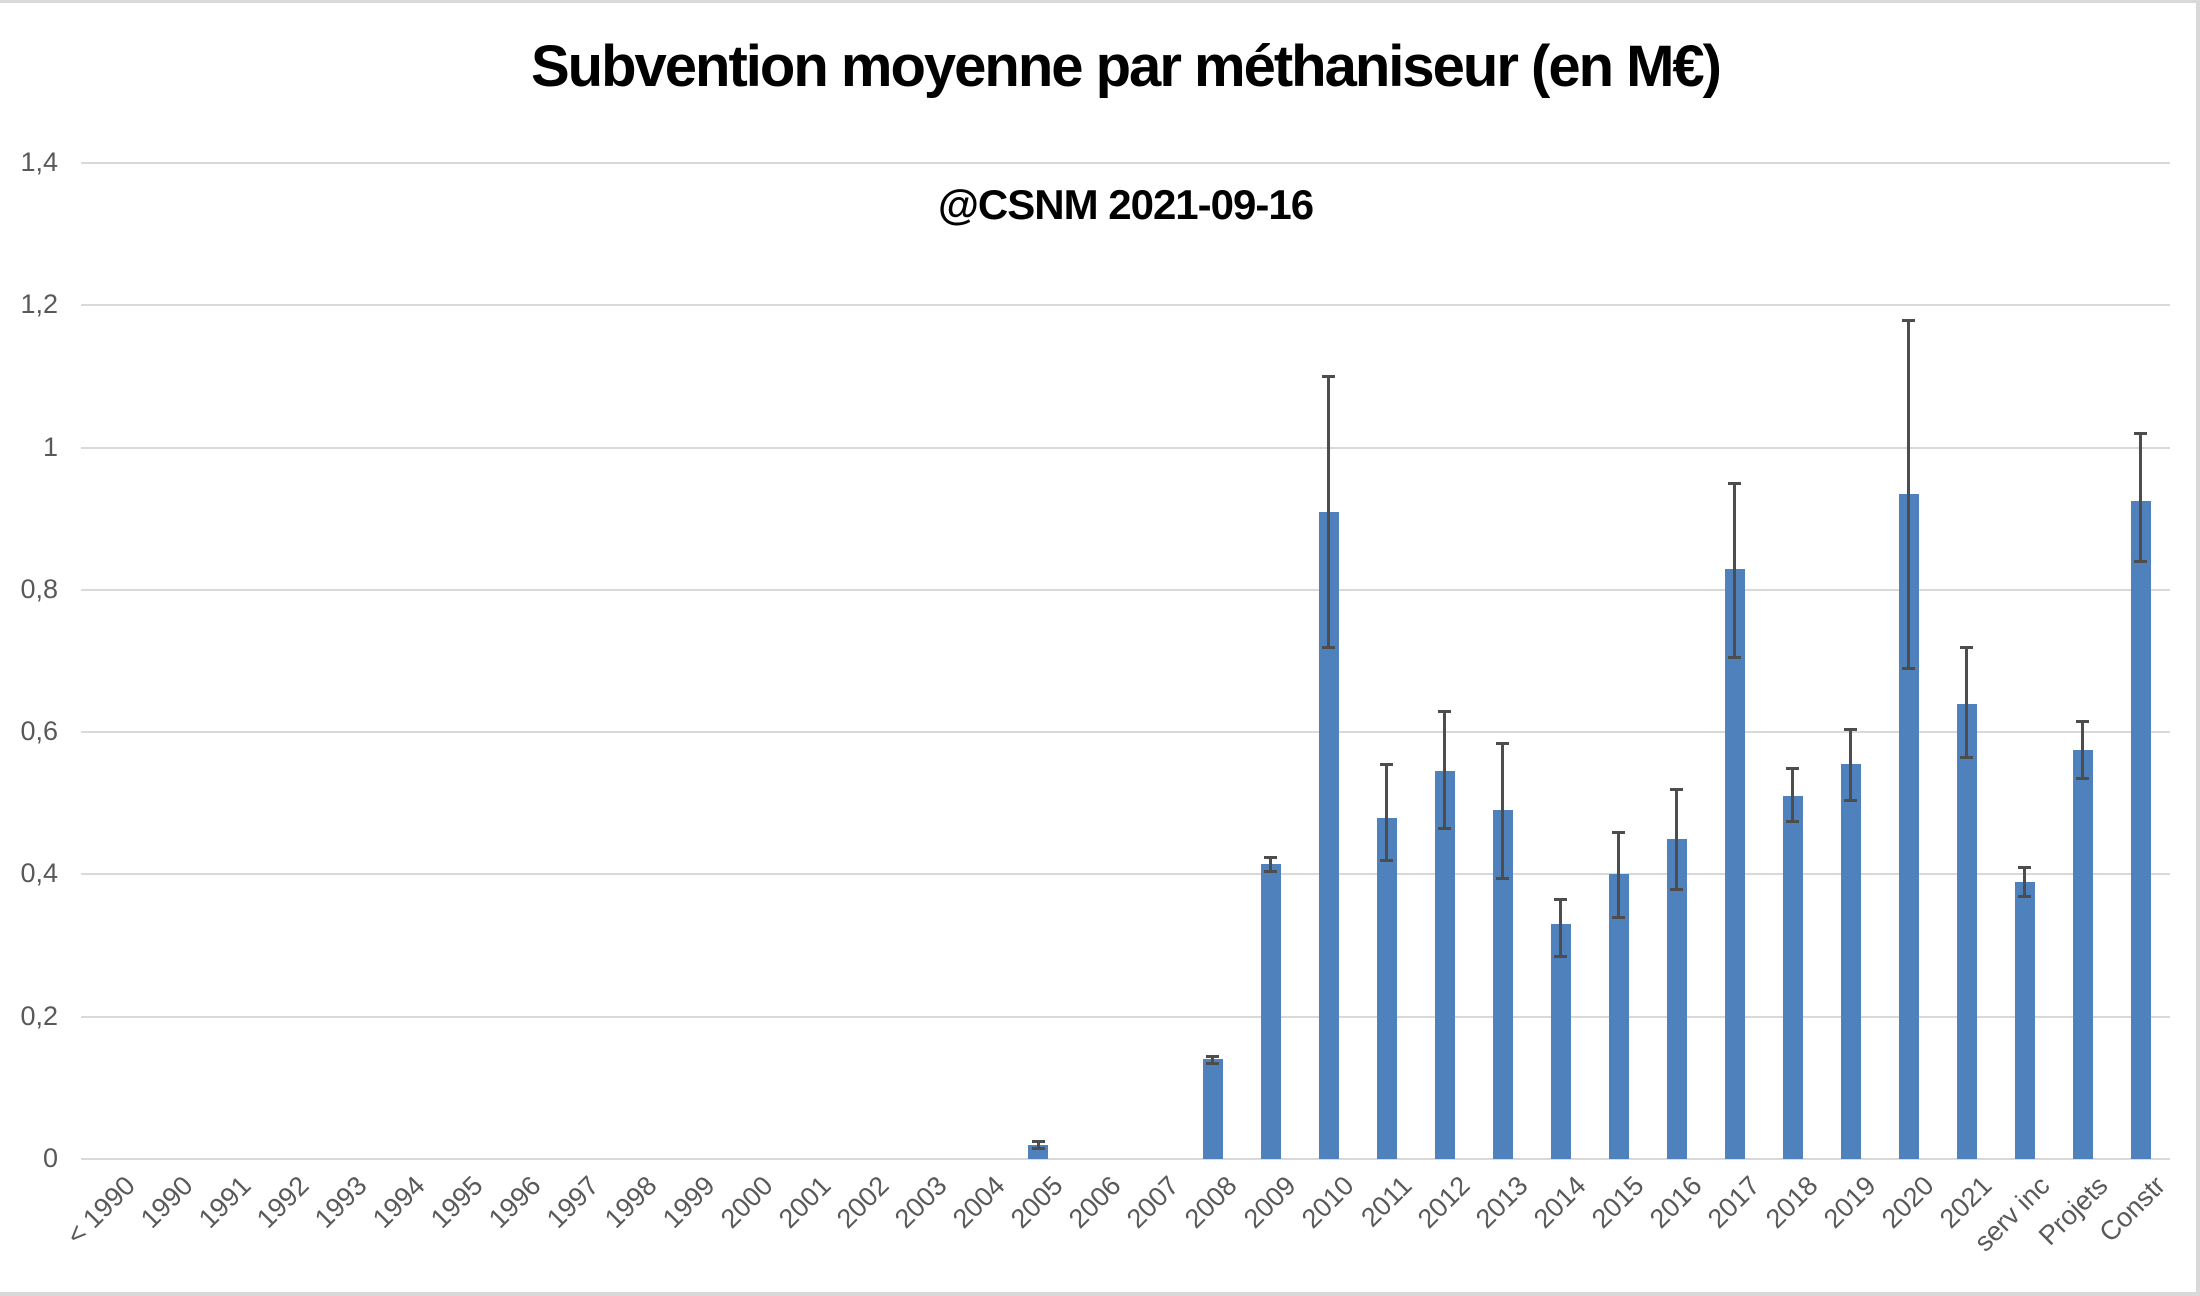 The image size is (2200, 1296). I want to click on x-axis-label-1997: 1997, so click(573, 1202).